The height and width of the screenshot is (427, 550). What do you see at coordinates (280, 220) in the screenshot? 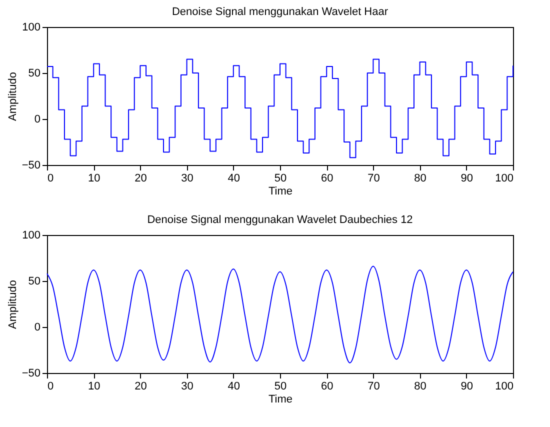
I see `chart-title: Denoise Signal menggunakan Wavelet Daubechies 12` at bounding box center [280, 220].